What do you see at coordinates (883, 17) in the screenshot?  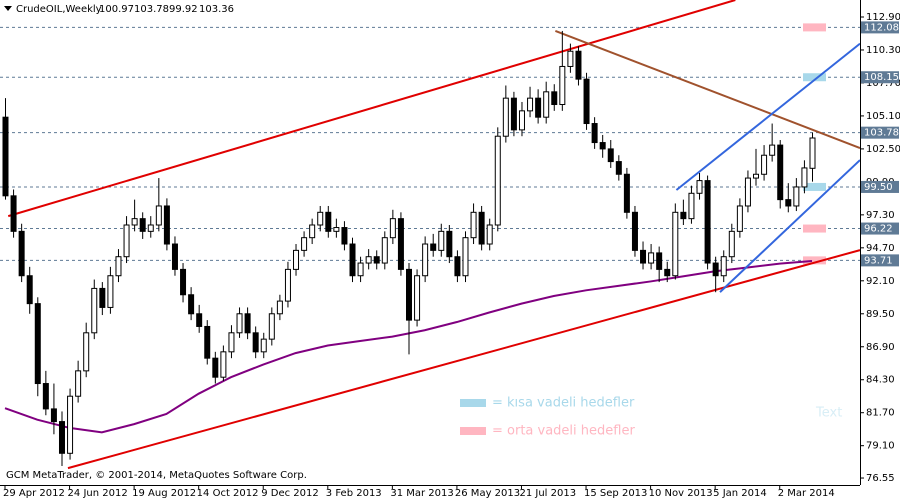 I see `y-tick-label: 112.90` at bounding box center [883, 17].